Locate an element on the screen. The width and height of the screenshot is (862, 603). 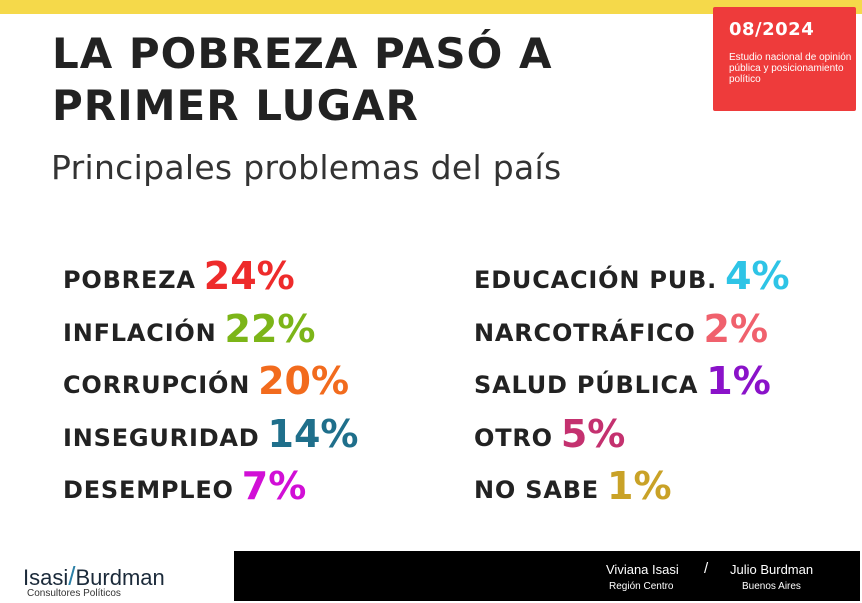
brand-slash: / is located at coordinates (72, 576).